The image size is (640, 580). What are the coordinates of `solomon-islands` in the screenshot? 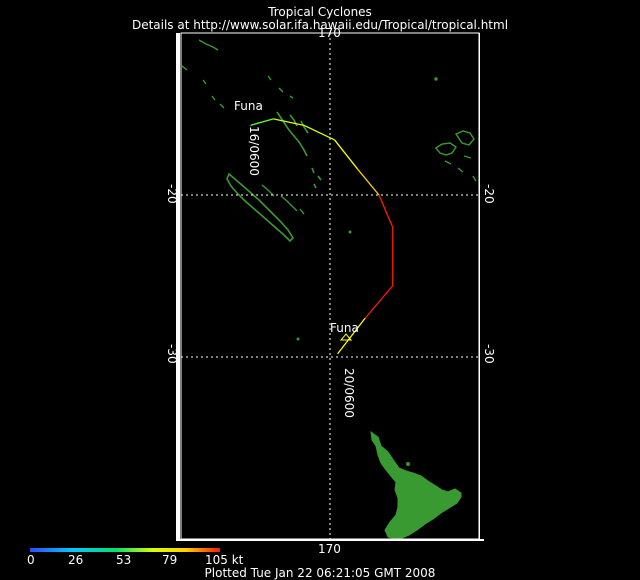 It's located at (237, 74).